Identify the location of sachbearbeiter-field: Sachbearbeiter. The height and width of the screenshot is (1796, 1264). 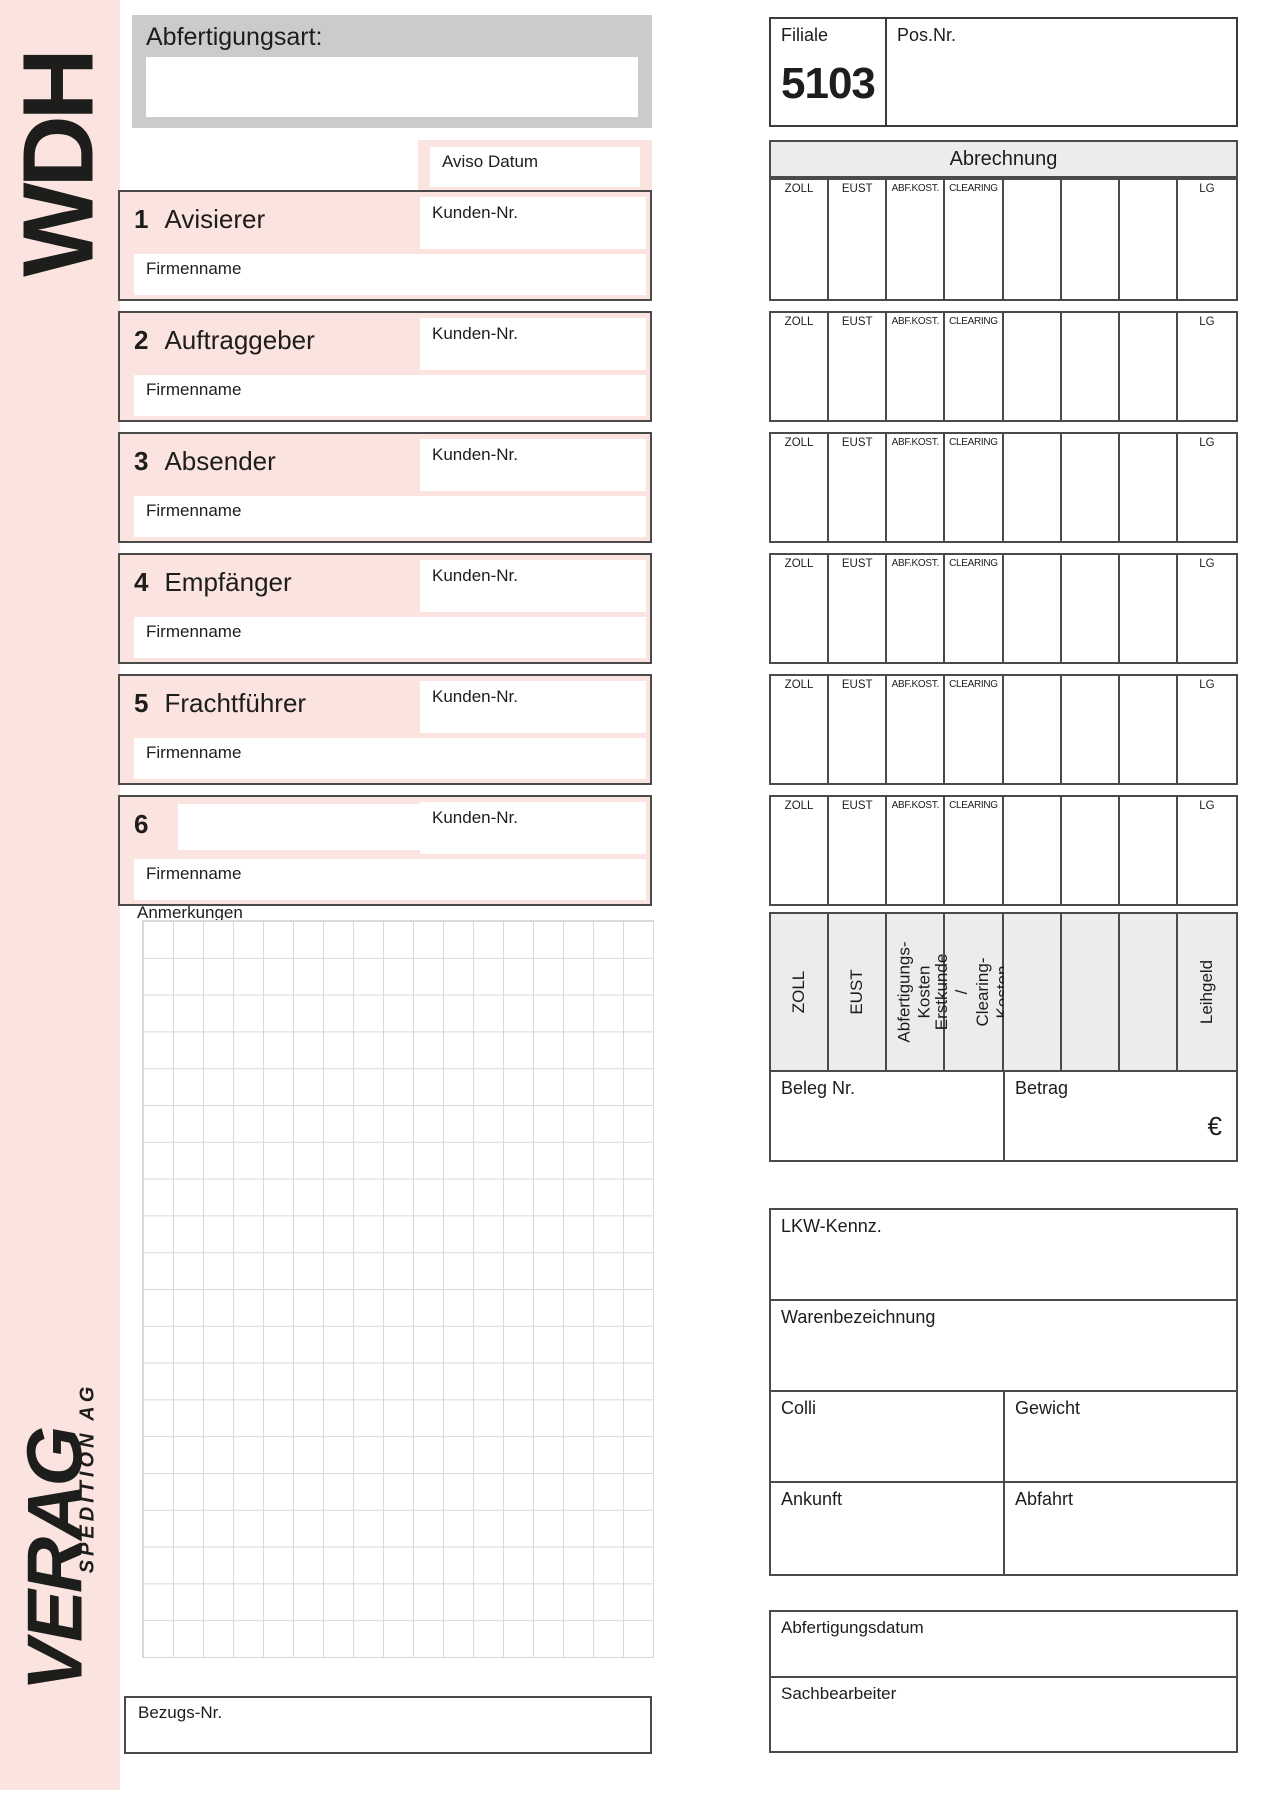
(1003, 1715).